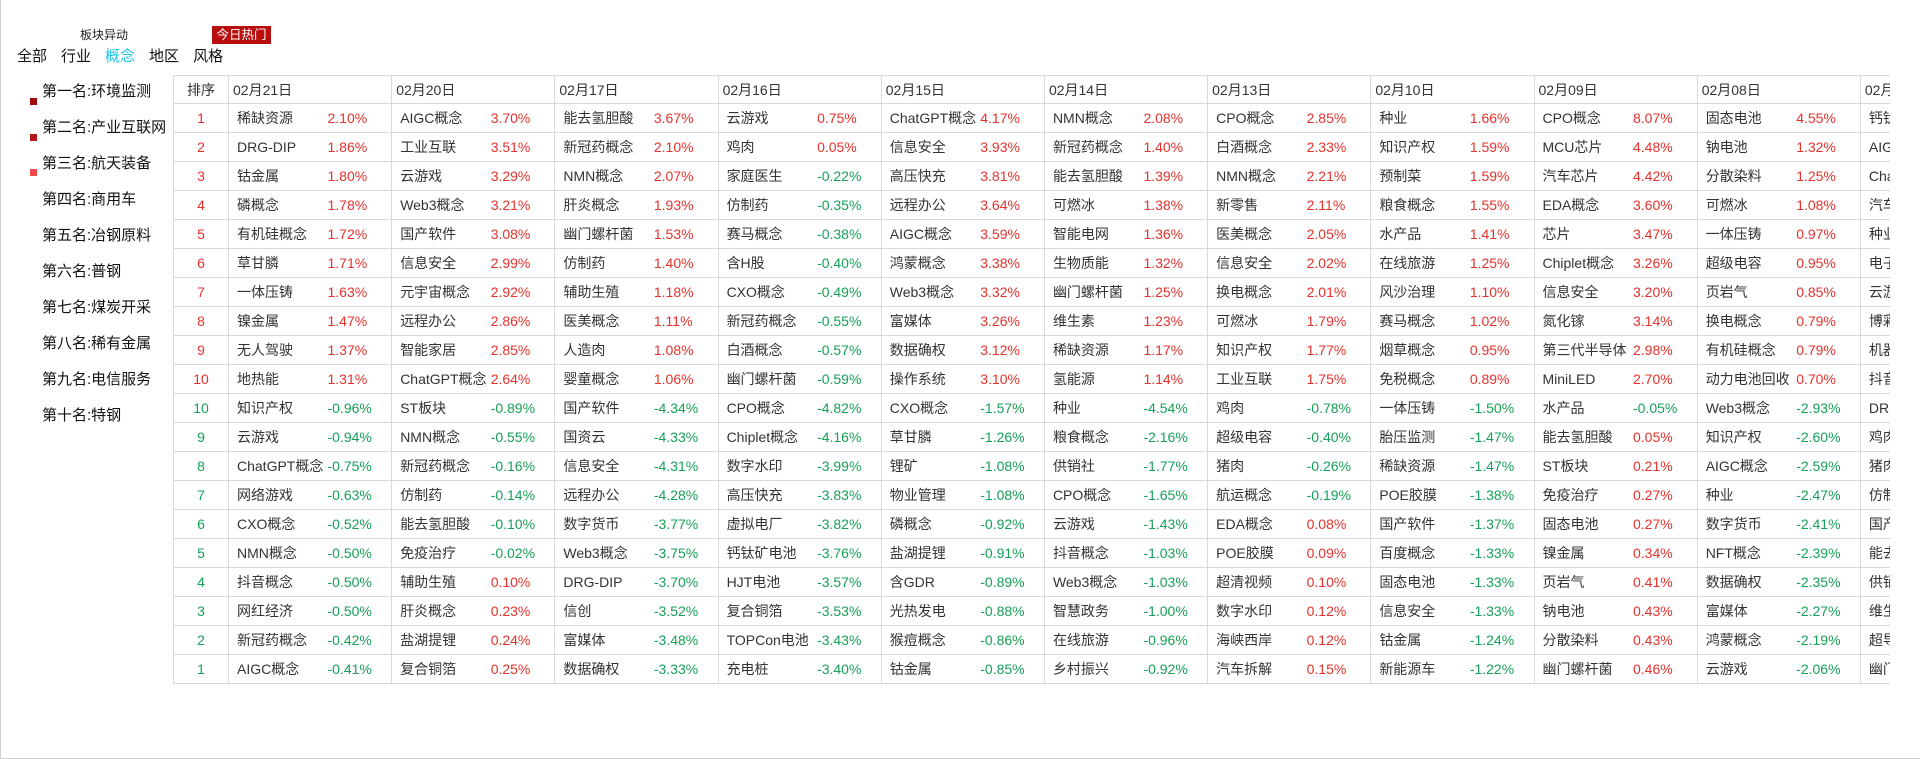 This screenshot has width=1920, height=759. I want to click on concept-name: Chiplet概念, so click(767, 437).